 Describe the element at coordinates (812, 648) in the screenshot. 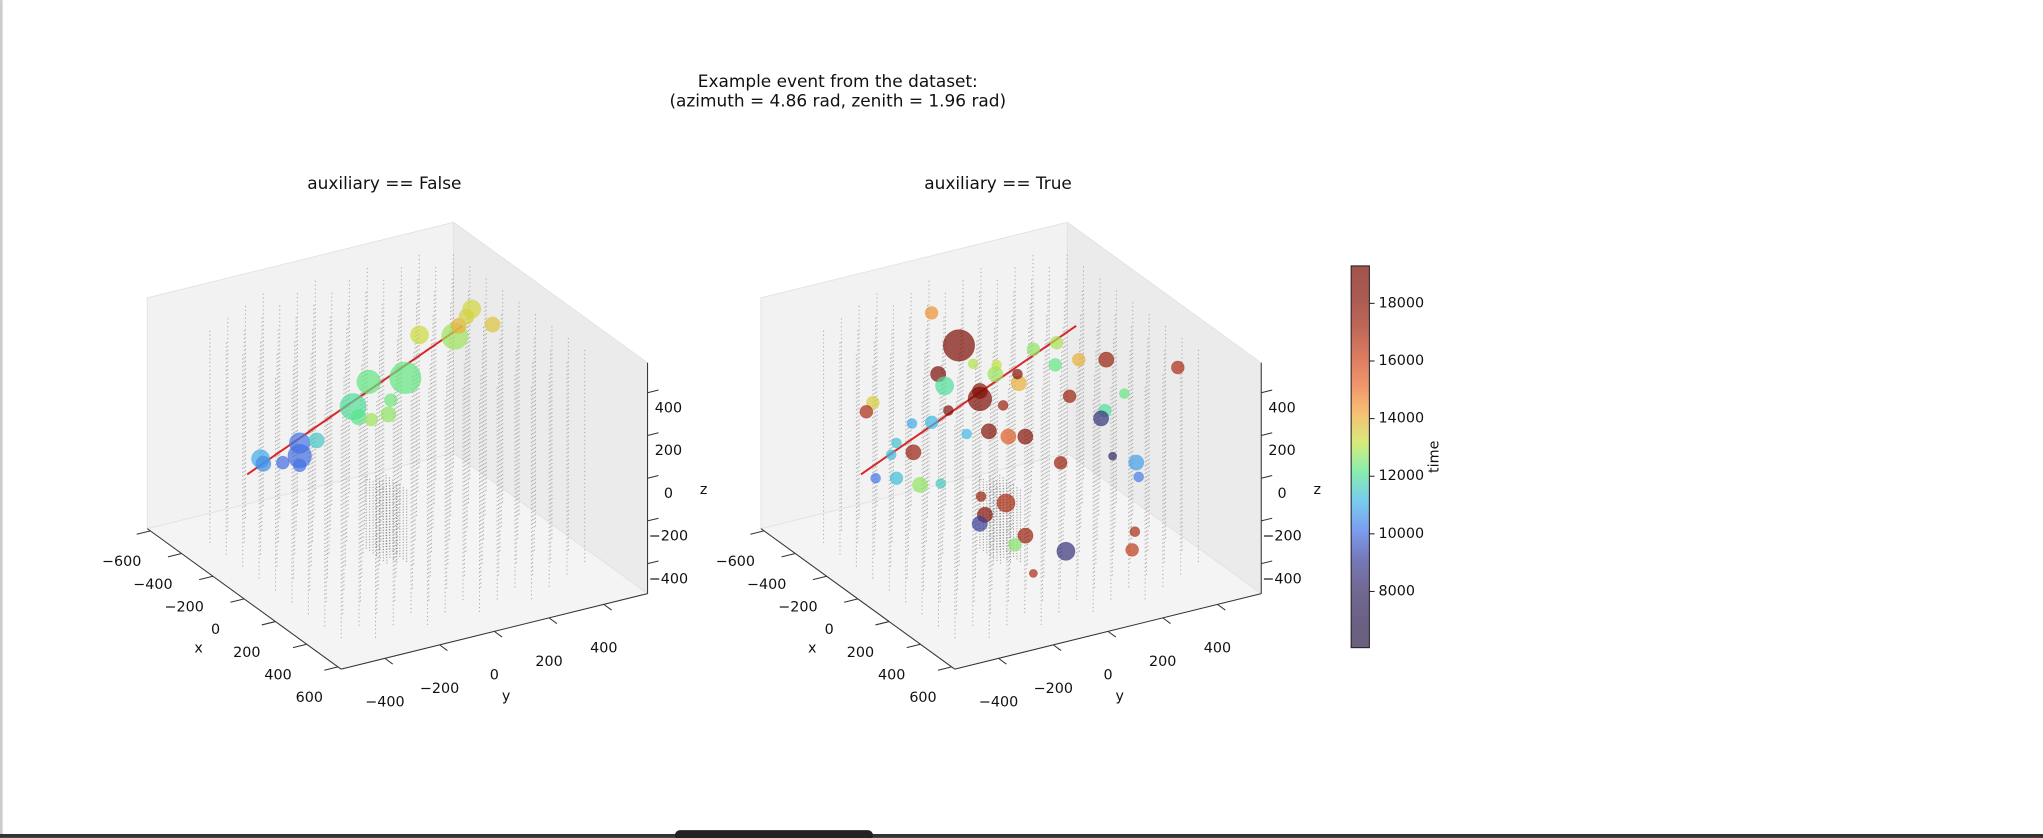

I see `x-axis-label: x` at that location.